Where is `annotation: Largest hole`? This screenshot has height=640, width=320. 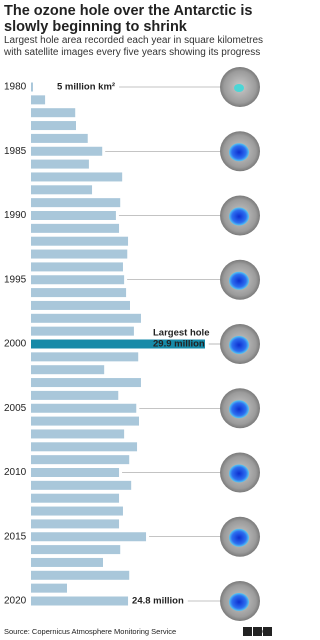
annotation: Largest hole is located at coordinates (181, 333).